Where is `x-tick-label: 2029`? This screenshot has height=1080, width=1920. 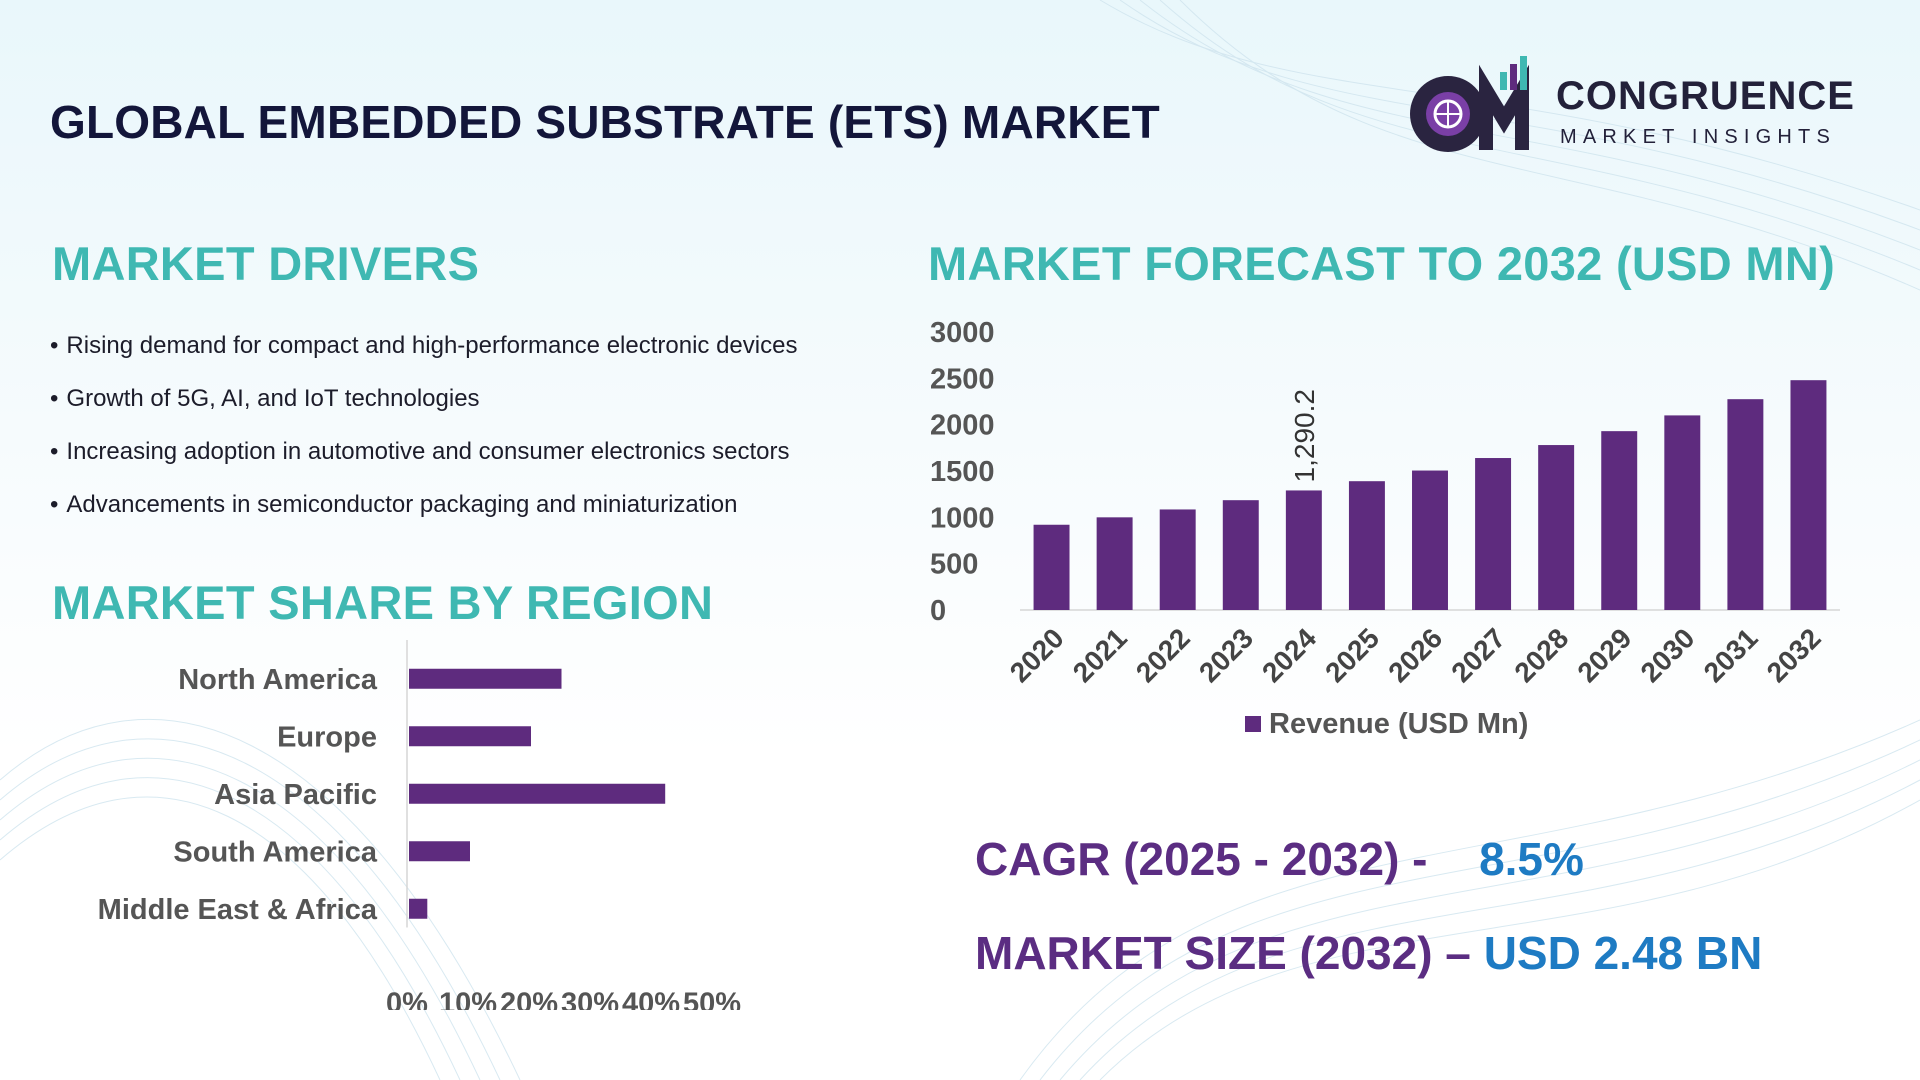 x-tick-label: 2029 is located at coordinates (1605, 655).